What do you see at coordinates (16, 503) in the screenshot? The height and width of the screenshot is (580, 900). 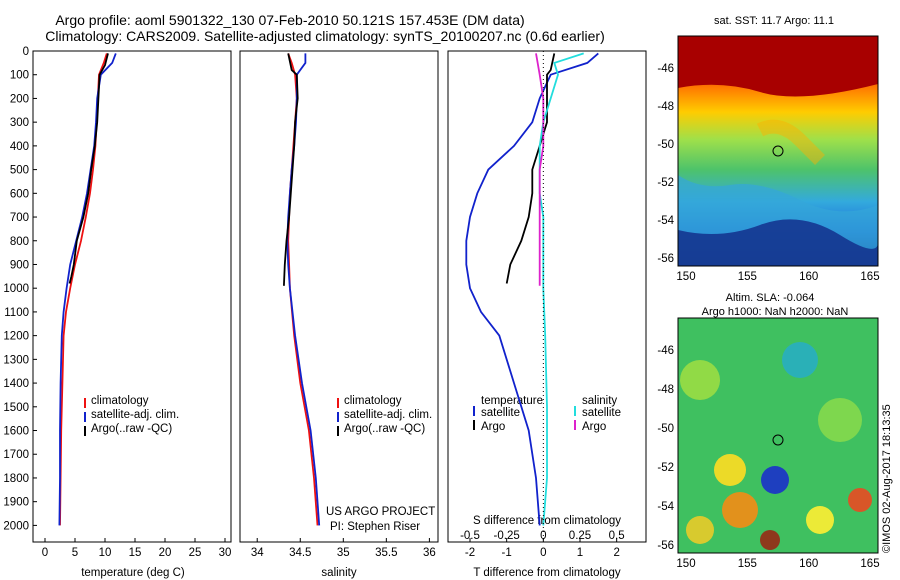 I see `y-tick-label: 1900` at bounding box center [16, 503].